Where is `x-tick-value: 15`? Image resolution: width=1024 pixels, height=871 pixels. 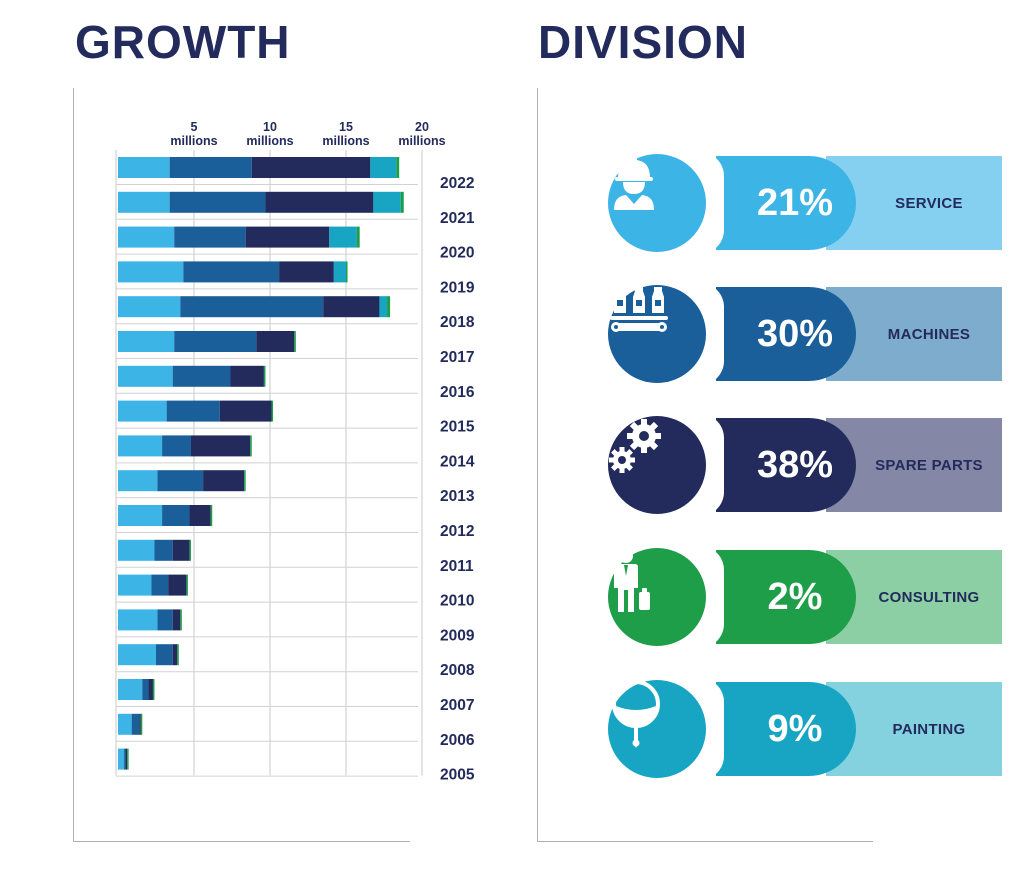
x-tick-value: 15 is located at coordinates (346, 127).